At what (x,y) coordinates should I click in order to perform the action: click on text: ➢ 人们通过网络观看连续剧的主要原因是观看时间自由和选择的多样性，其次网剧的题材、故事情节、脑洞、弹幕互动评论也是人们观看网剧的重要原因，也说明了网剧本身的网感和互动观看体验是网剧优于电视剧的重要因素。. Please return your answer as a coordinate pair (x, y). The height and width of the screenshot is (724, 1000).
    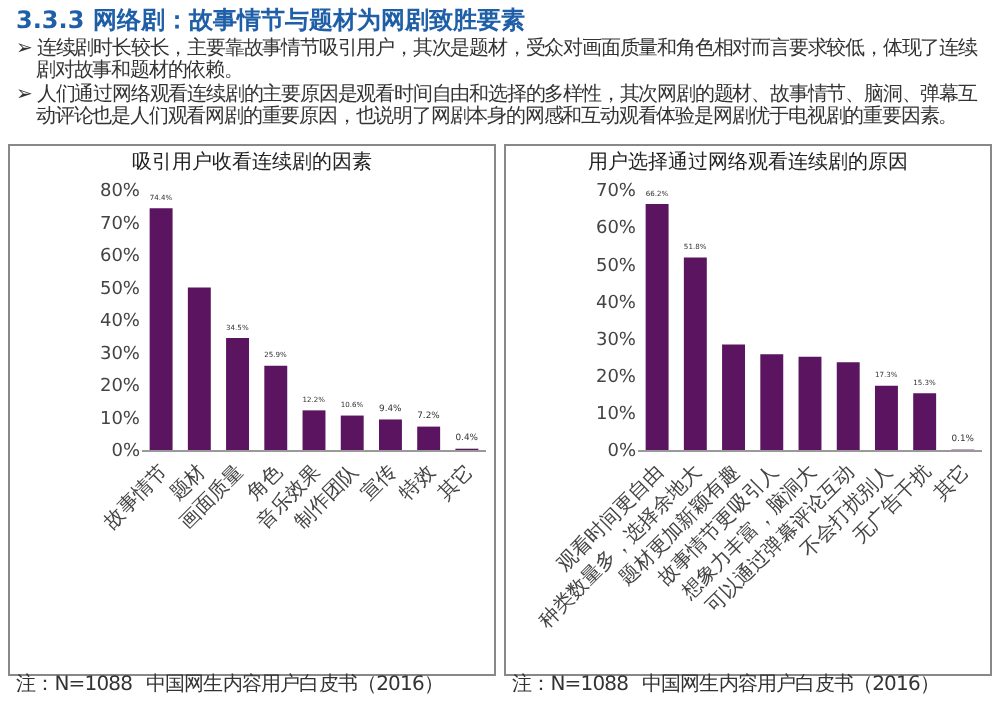
    Looking at the image, I should click on (497, 106).